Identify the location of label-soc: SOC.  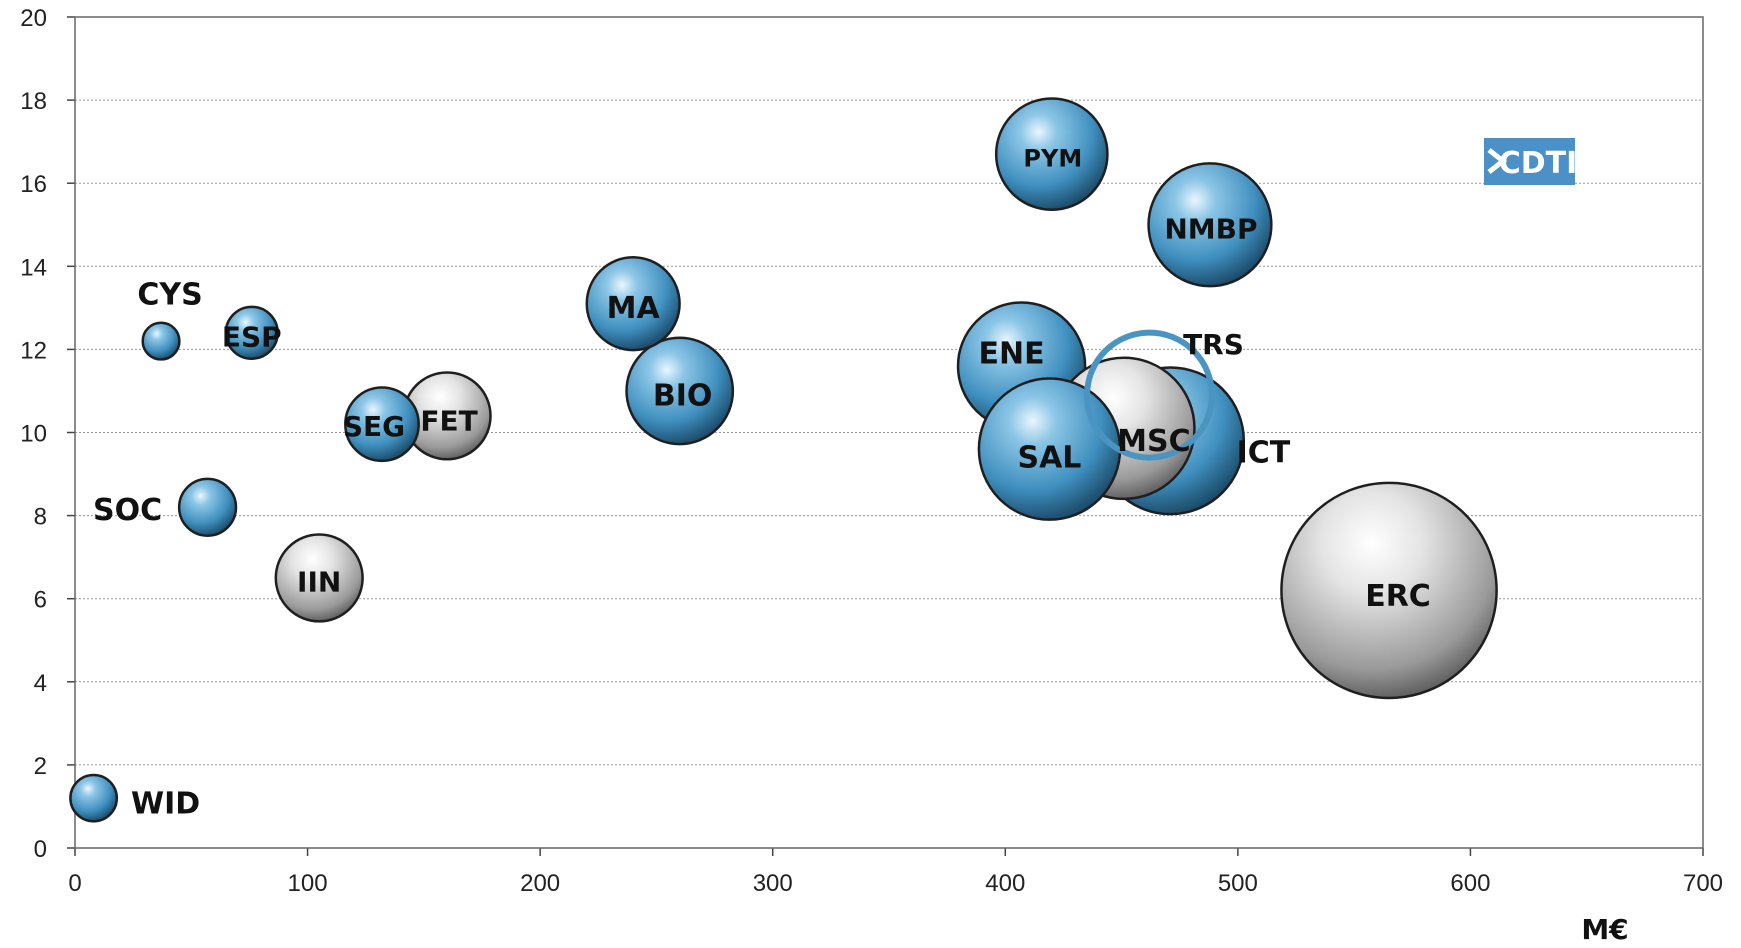
(127, 510).